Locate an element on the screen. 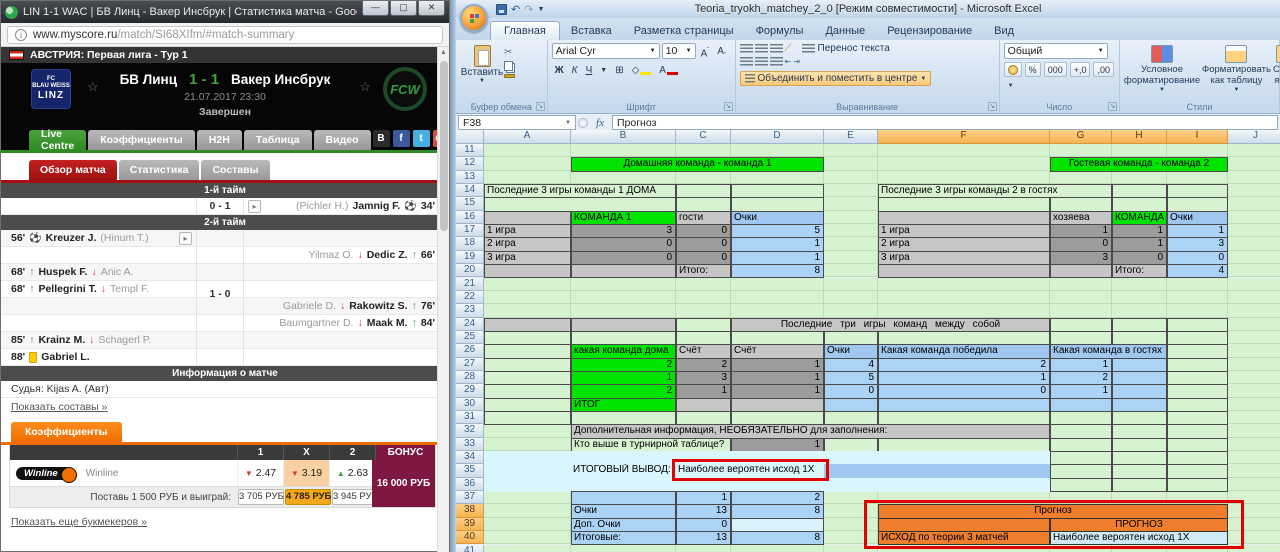  cell-E33 is located at coordinates (851, 445).